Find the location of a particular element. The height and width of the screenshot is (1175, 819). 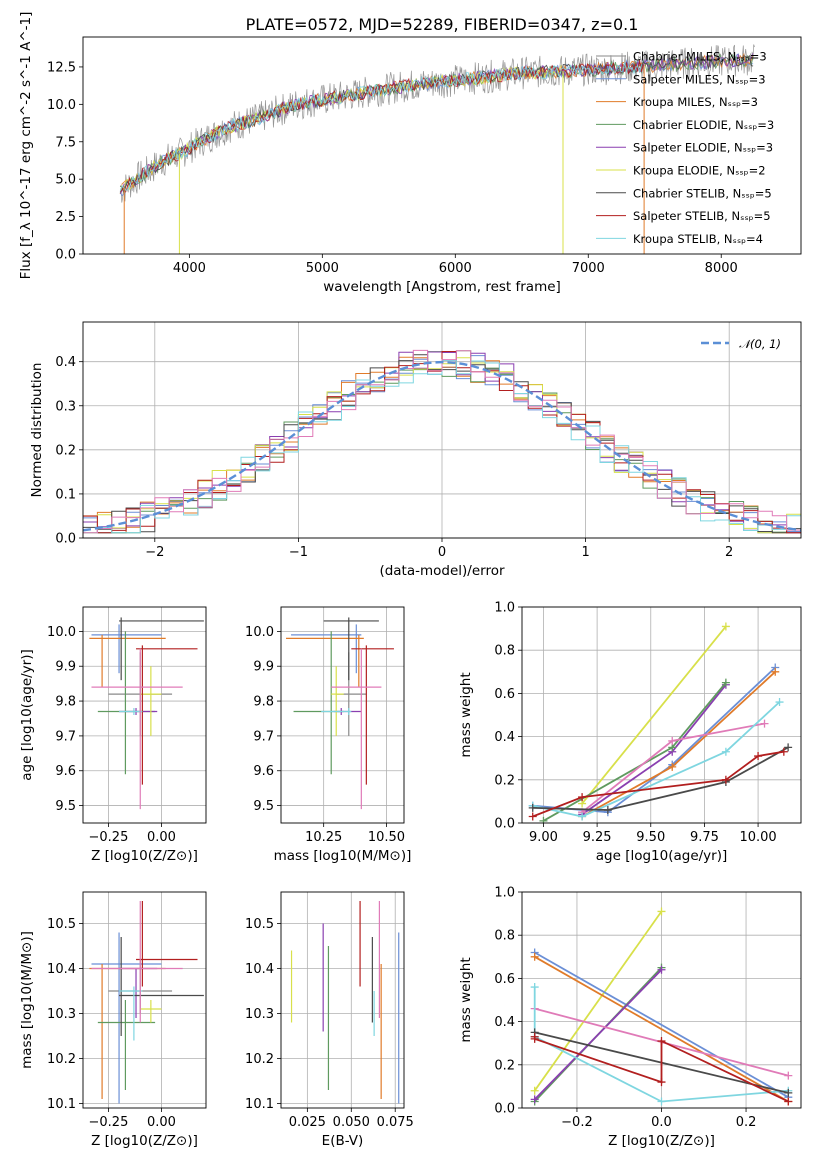

x-tick-label: 10.00 is located at coordinates (757, 837).